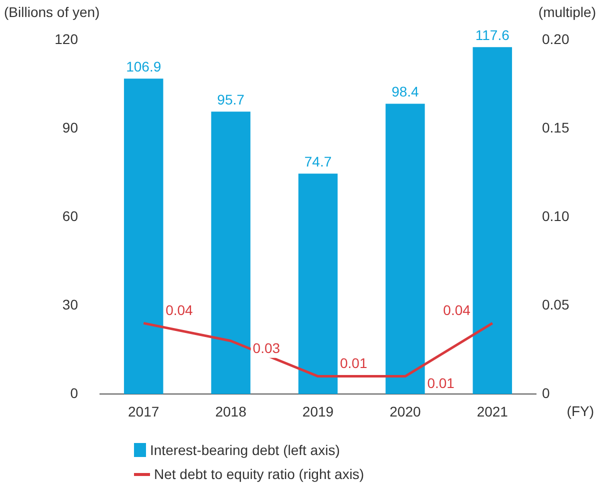  What do you see at coordinates (66, 38) in the screenshot?
I see `y-tick-label: 120` at bounding box center [66, 38].